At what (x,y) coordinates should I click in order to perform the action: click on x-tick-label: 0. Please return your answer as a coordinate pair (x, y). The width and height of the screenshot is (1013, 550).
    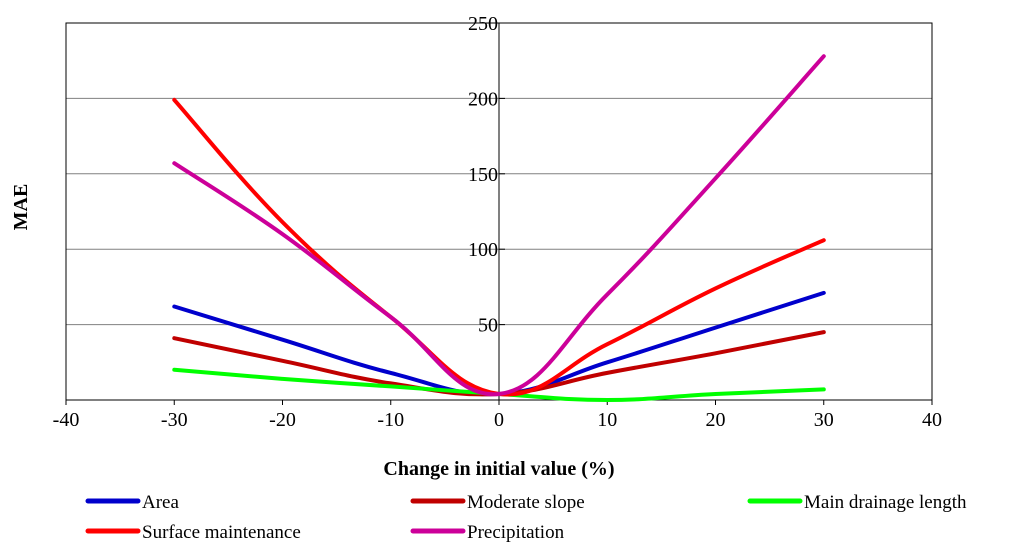
    Looking at the image, I should click on (499, 420).